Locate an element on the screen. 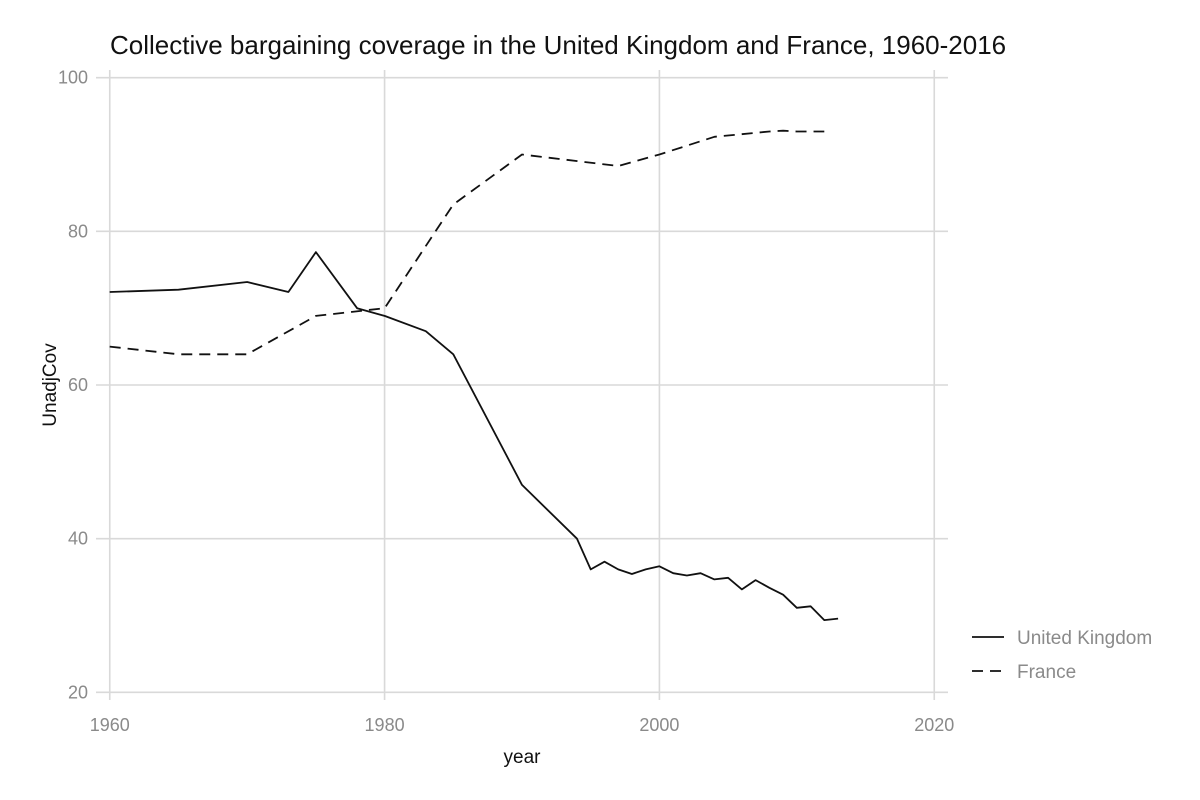 The image size is (1200, 800). x-tick-label: 1980 is located at coordinates (385, 725).